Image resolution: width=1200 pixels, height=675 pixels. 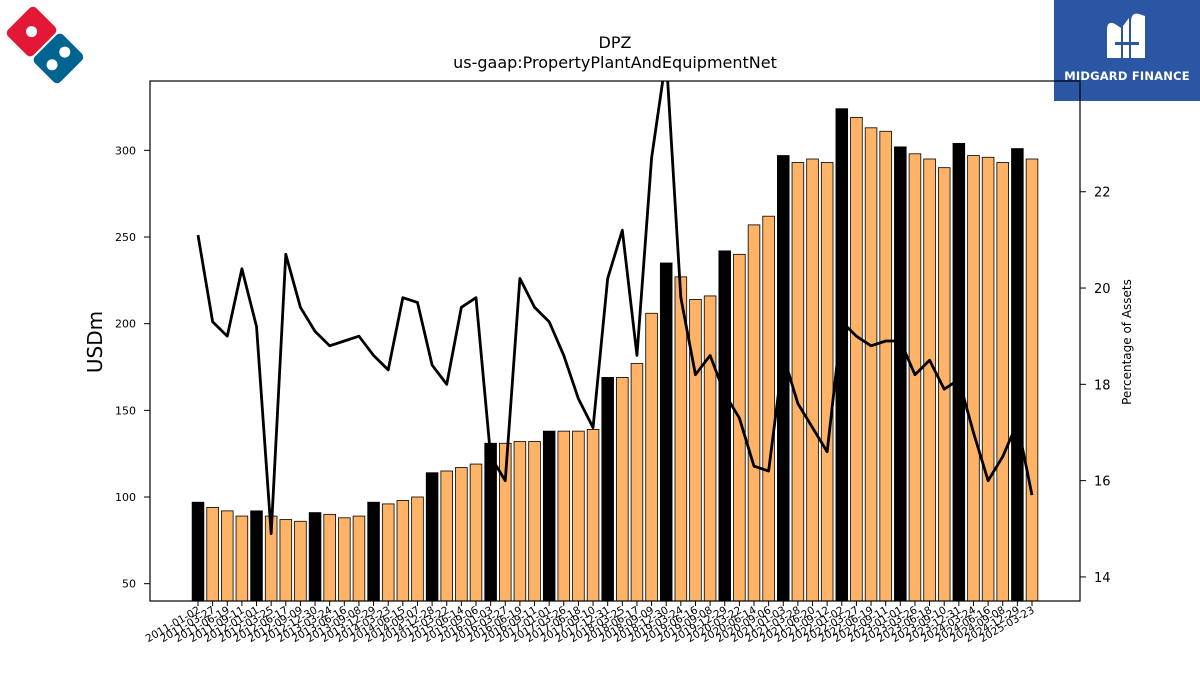 I want to click on midgard-finance-logo: MIDGARD FINANCE, so click(x=1127, y=50).